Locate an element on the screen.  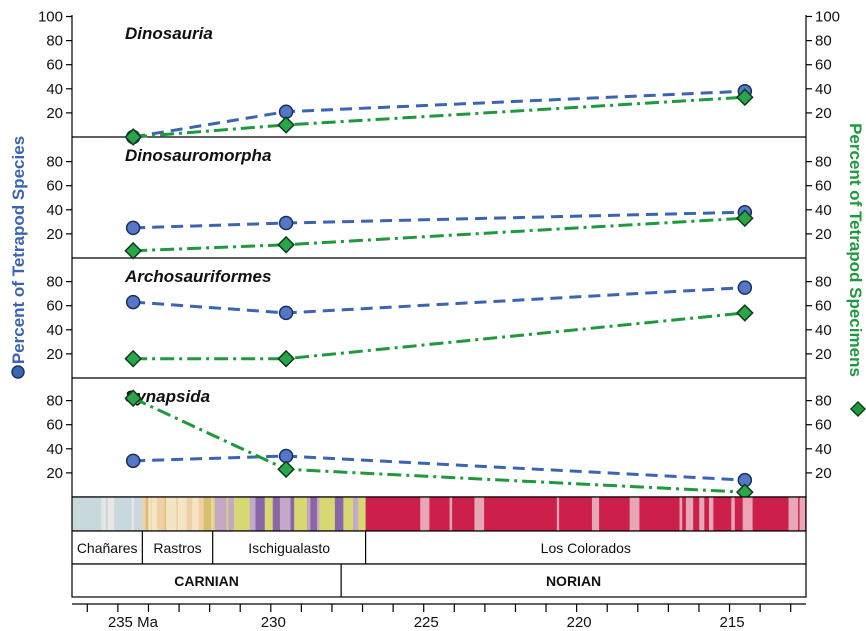
time-axis-label: 215 is located at coordinates (732, 622).